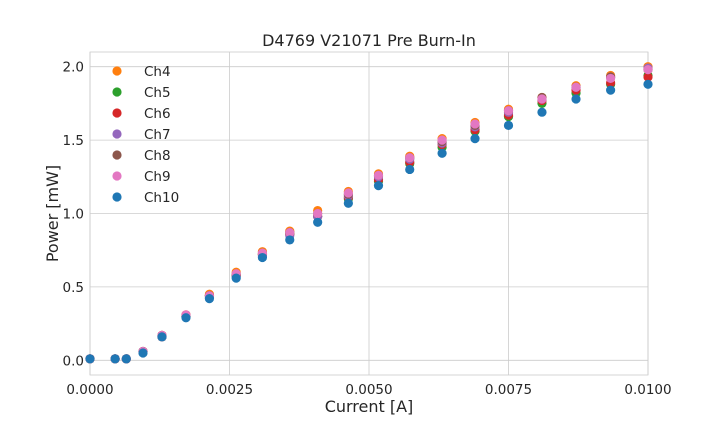 This screenshot has height=432, width=720. What do you see at coordinates (369, 40) in the screenshot?
I see `chart-title: D4769 V21071 Pre Burn-In` at bounding box center [369, 40].